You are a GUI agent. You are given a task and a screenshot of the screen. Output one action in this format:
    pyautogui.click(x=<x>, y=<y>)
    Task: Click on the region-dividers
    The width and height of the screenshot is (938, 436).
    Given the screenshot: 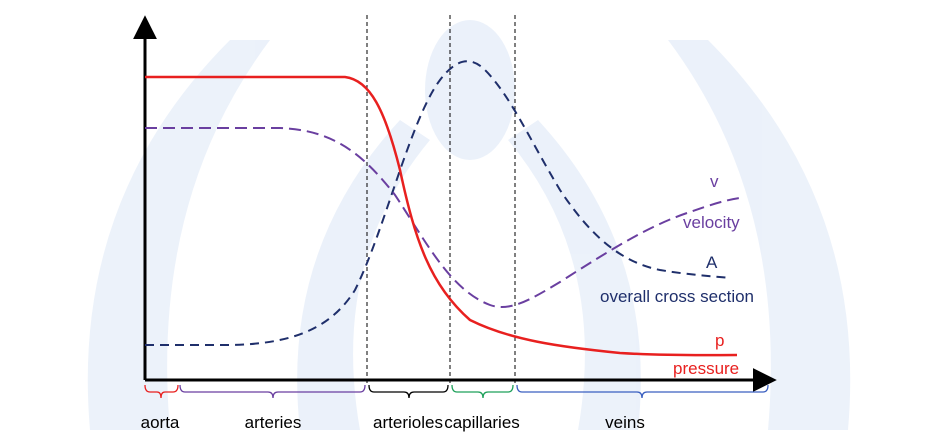 What is the action you would take?
    pyautogui.click(x=441, y=200)
    